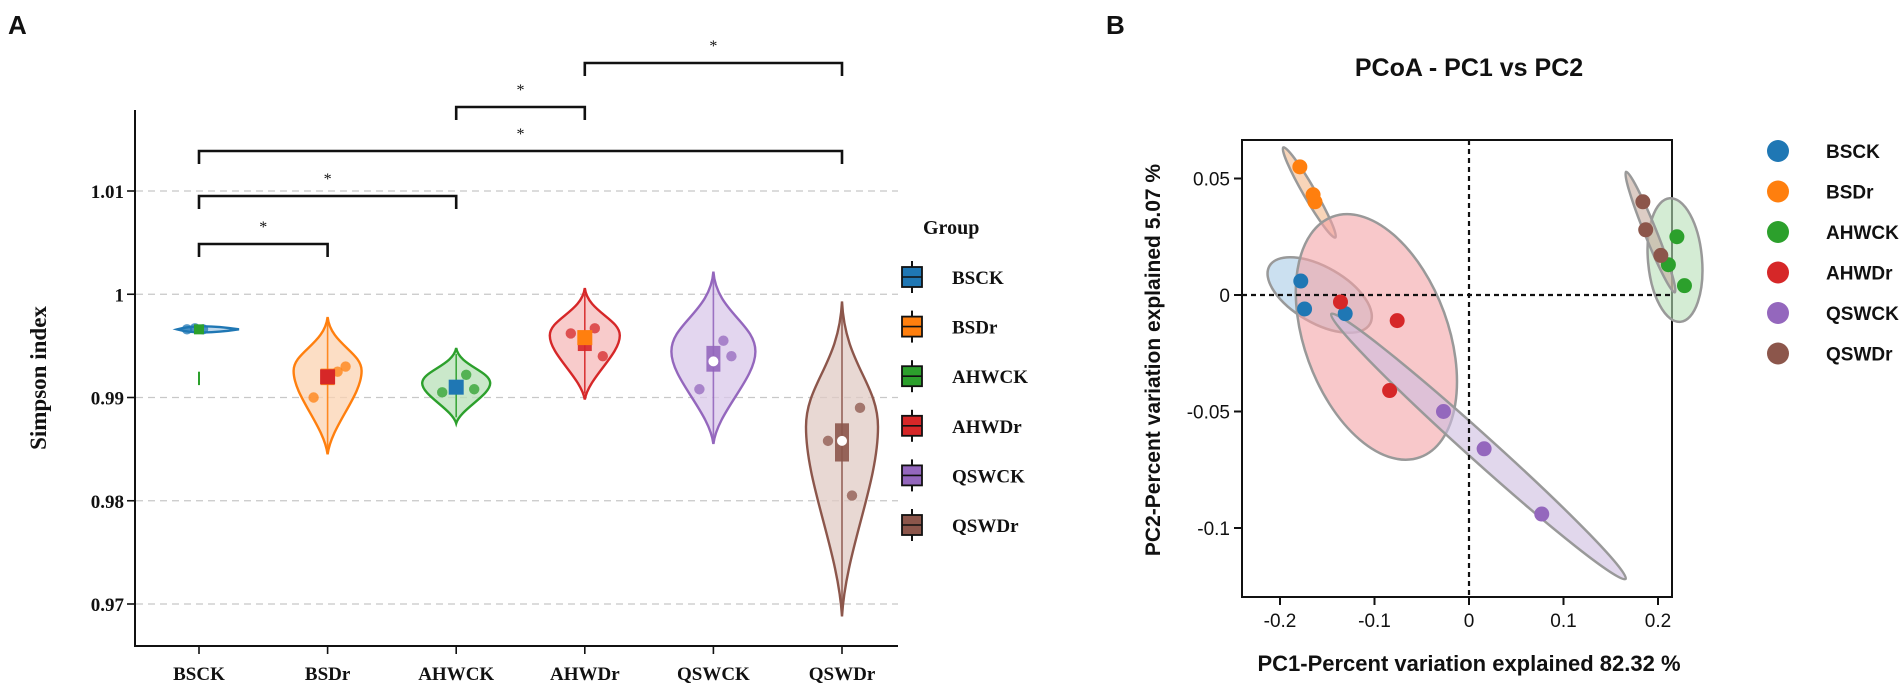 This screenshot has height=687, width=1904. I want to click on legend-dot-bsdr, so click(1778, 191).